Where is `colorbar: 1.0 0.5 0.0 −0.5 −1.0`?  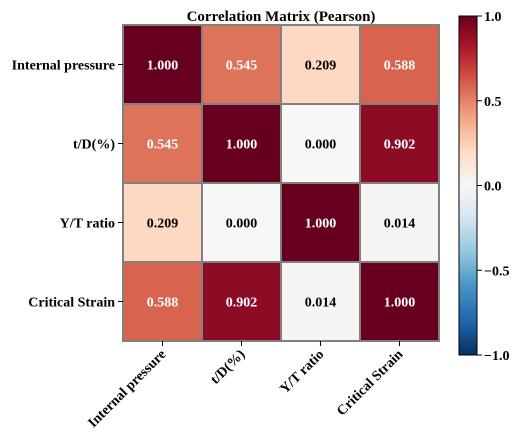
colorbar: 1.0 0.5 0.0 −0.5 −1.0 is located at coordinates (483, 187).